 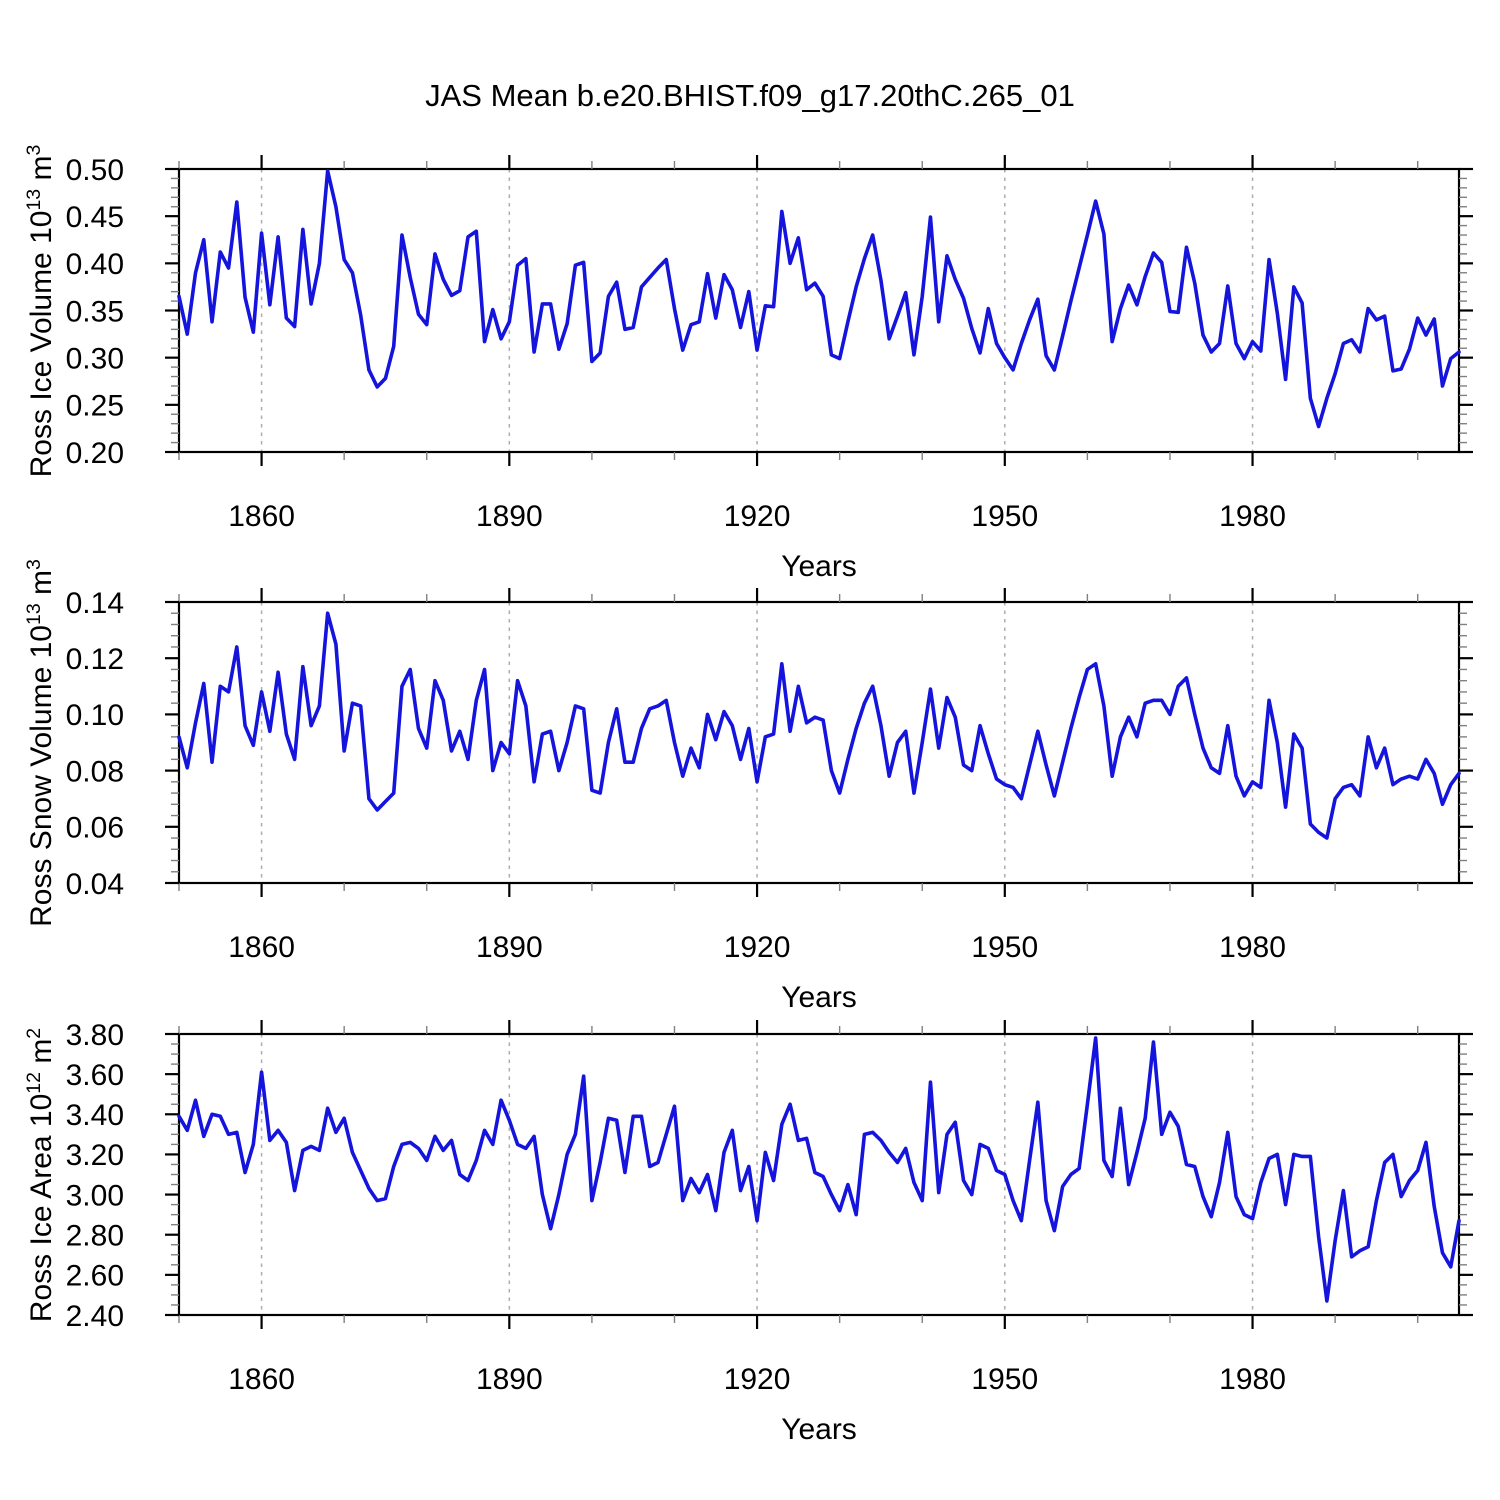 I want to click on y-tick-label: 0.25, so click(x=95, y=406).